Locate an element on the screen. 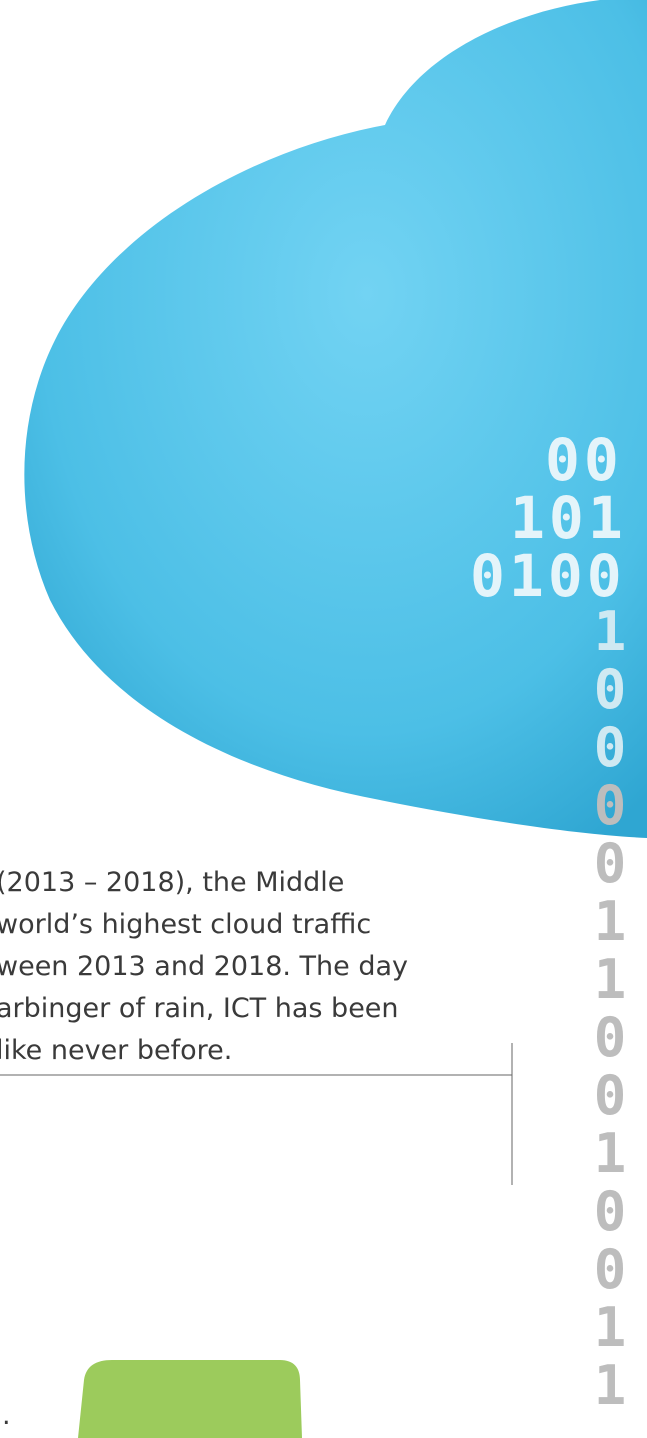 This screenshot has height=1438, width=647. paragraph-line: arbinger of rain, ICT has been is located at coordinates (199, 1008).